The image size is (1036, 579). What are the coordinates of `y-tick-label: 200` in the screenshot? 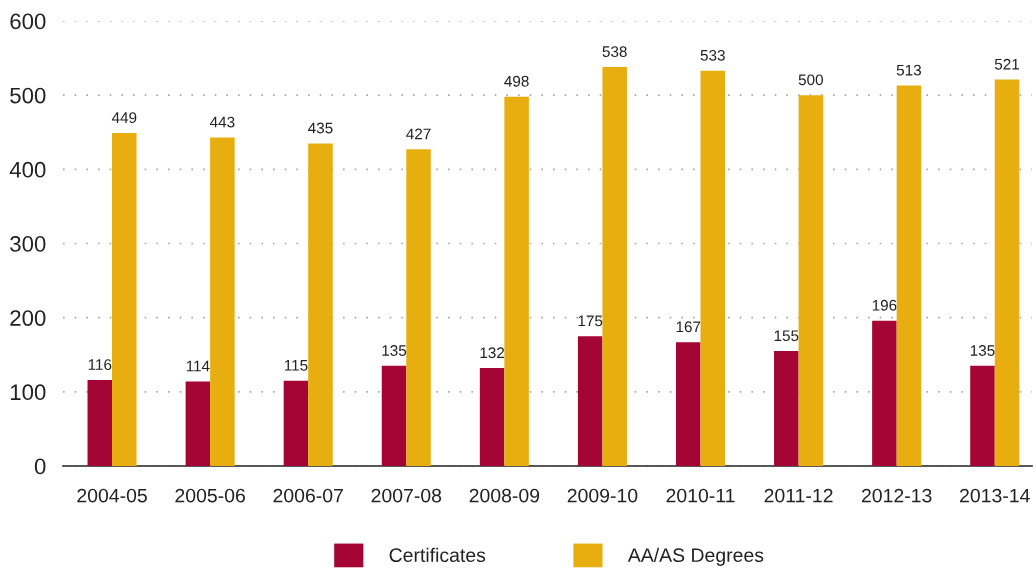 It's located at (28, 318).